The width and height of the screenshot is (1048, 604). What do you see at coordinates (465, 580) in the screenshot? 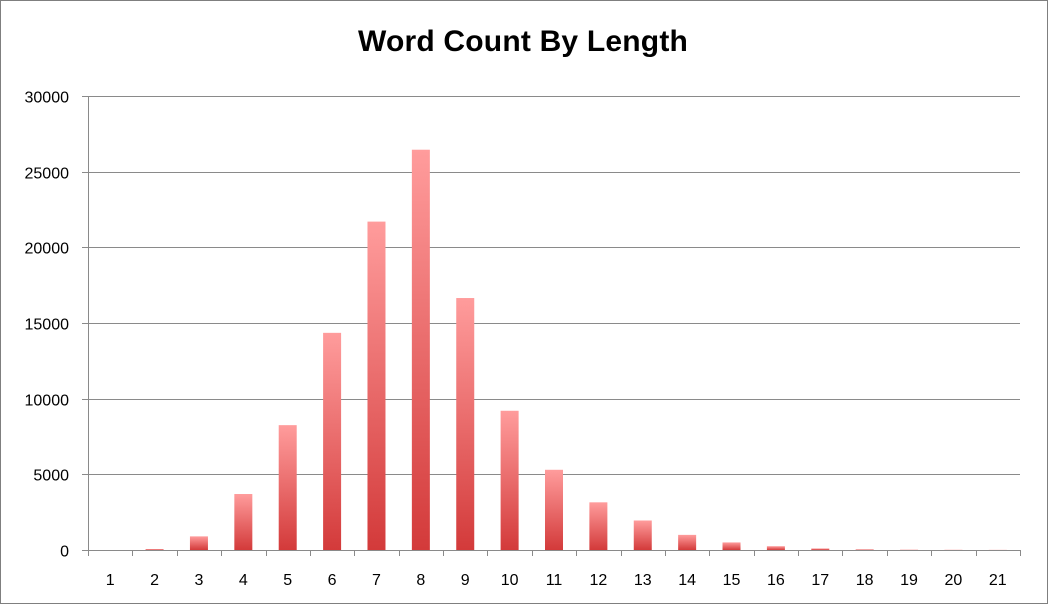
I see `x-tick-label: 9` at bounding box center [465, 580].